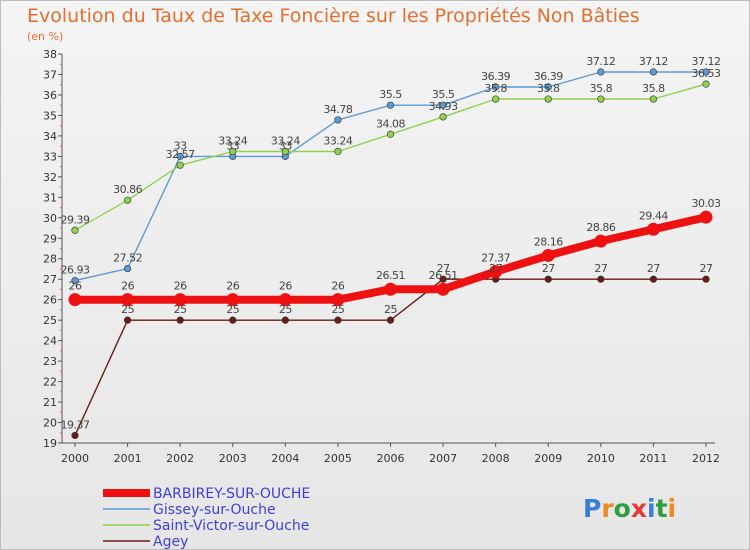  Describe the element at coordinates (285, 458) in the screenshot. I see `x-tick-label: 2004` at that location.